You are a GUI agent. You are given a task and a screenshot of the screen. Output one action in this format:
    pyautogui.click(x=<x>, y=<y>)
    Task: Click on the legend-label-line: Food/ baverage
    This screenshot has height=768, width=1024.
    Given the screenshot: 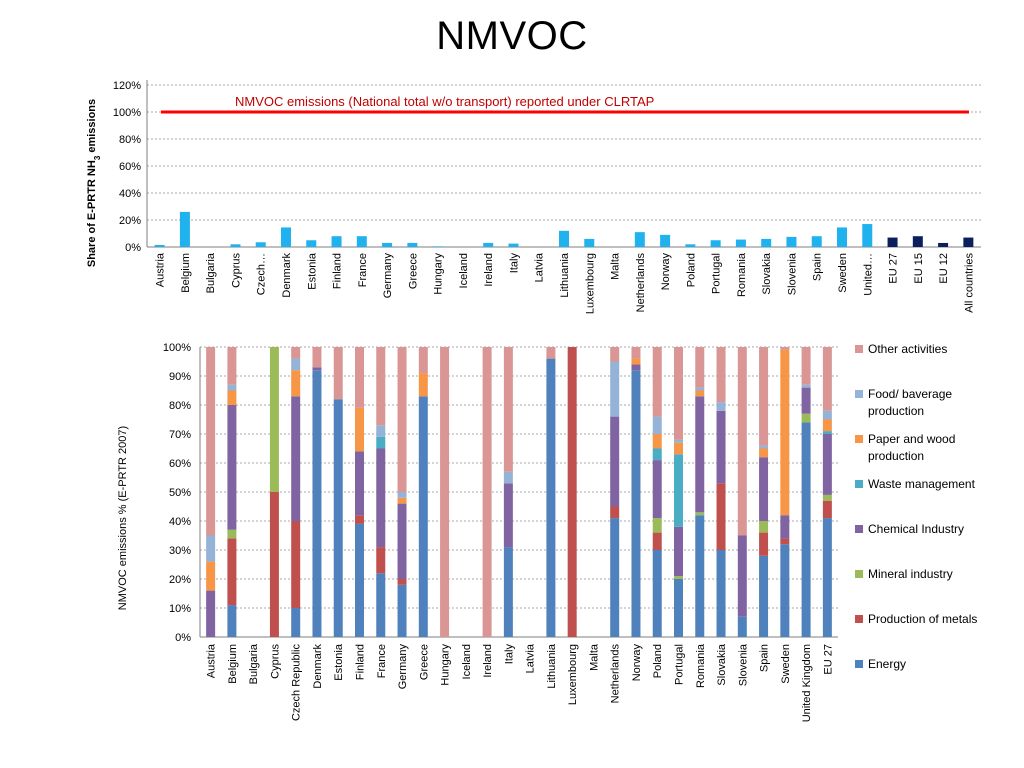 What is the action you would take?
    pyautogui.click(x=910, y=394)
    